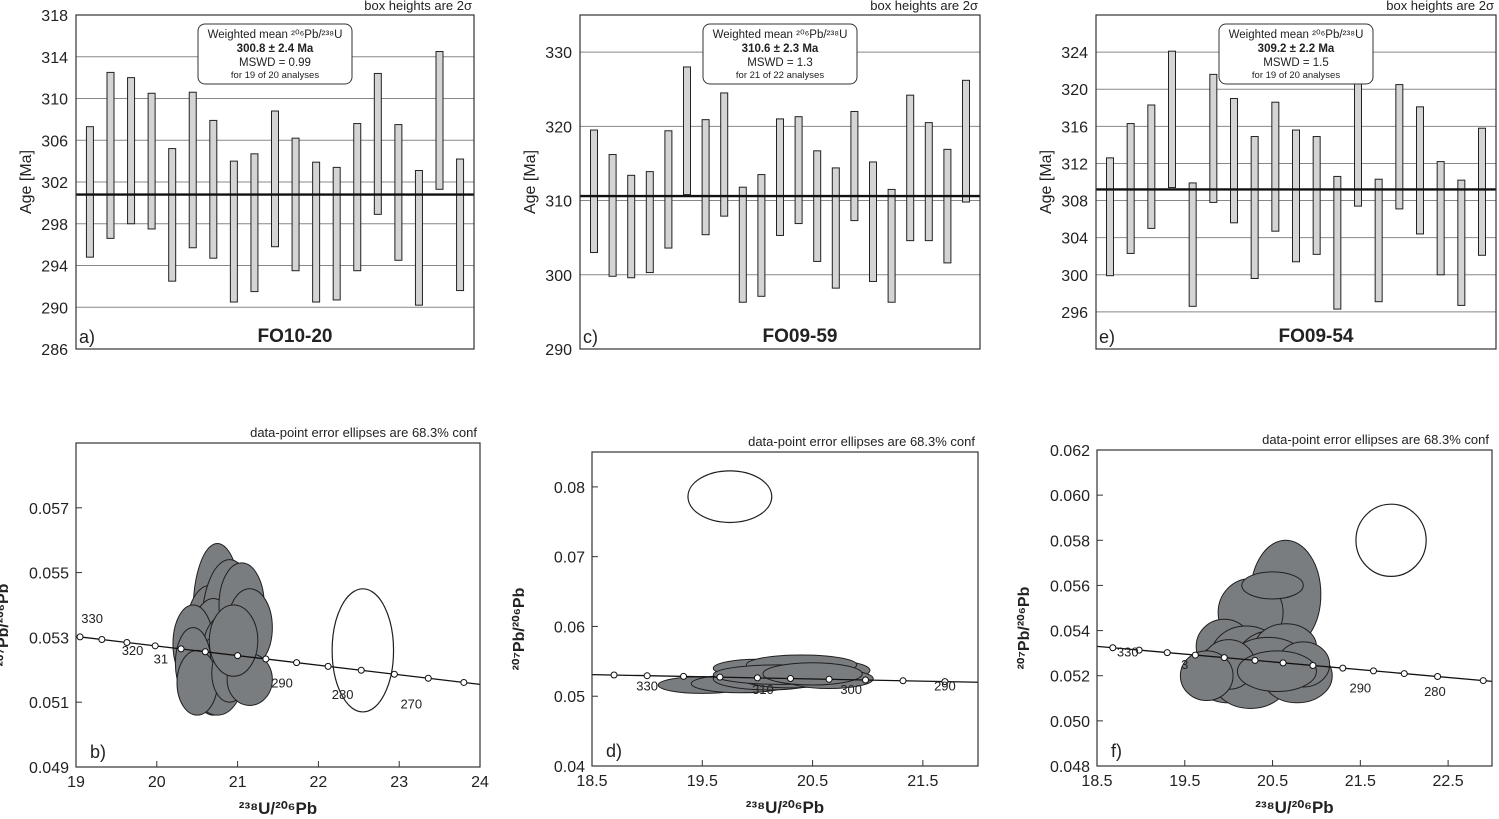  Describe the element at coordinates (1070, 767) in the screenshot. I see `y-tick-label: 0.048` at that location.